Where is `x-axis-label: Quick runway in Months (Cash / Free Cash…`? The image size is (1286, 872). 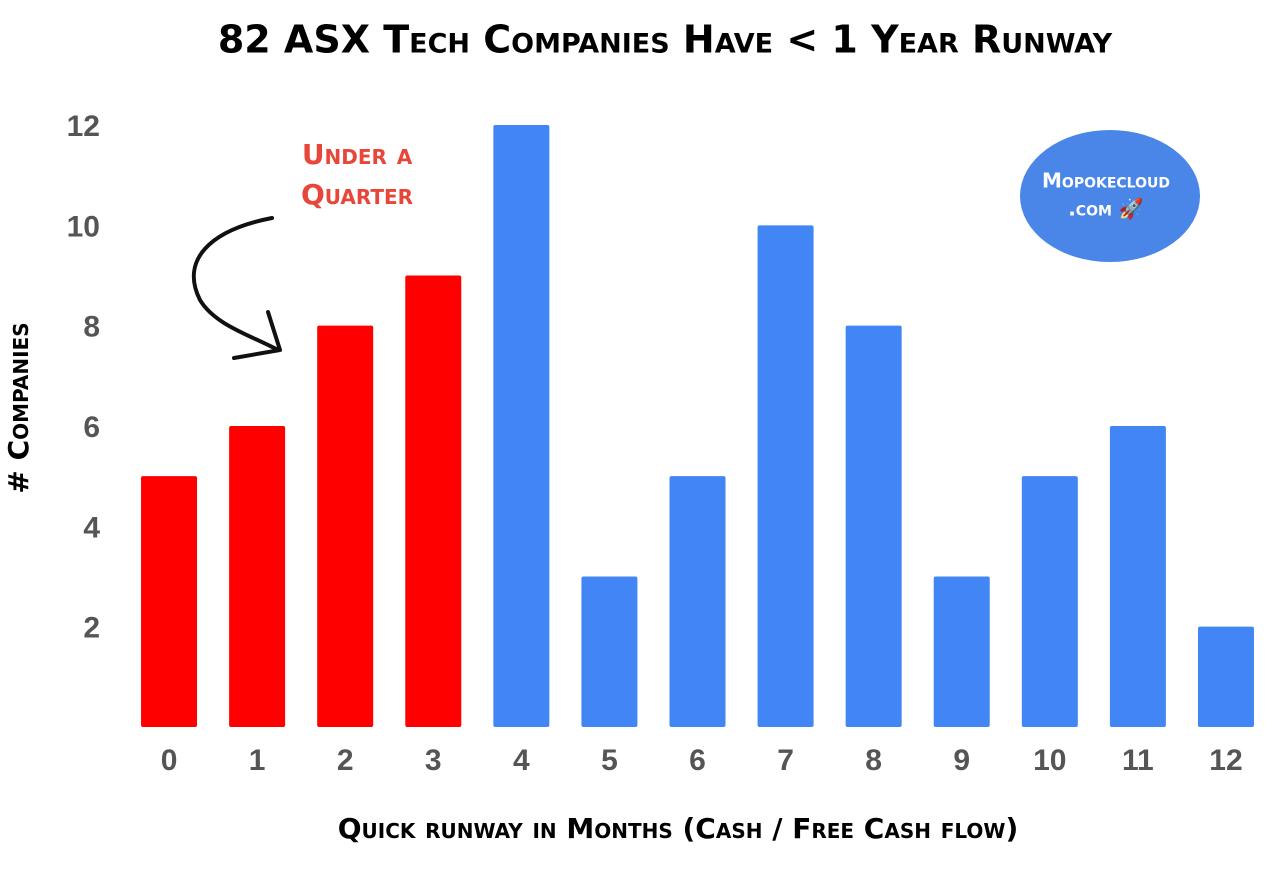
x-axis-label: Quick runway in Months (Cash / Free Cash… is located at coordinates (678, 828).